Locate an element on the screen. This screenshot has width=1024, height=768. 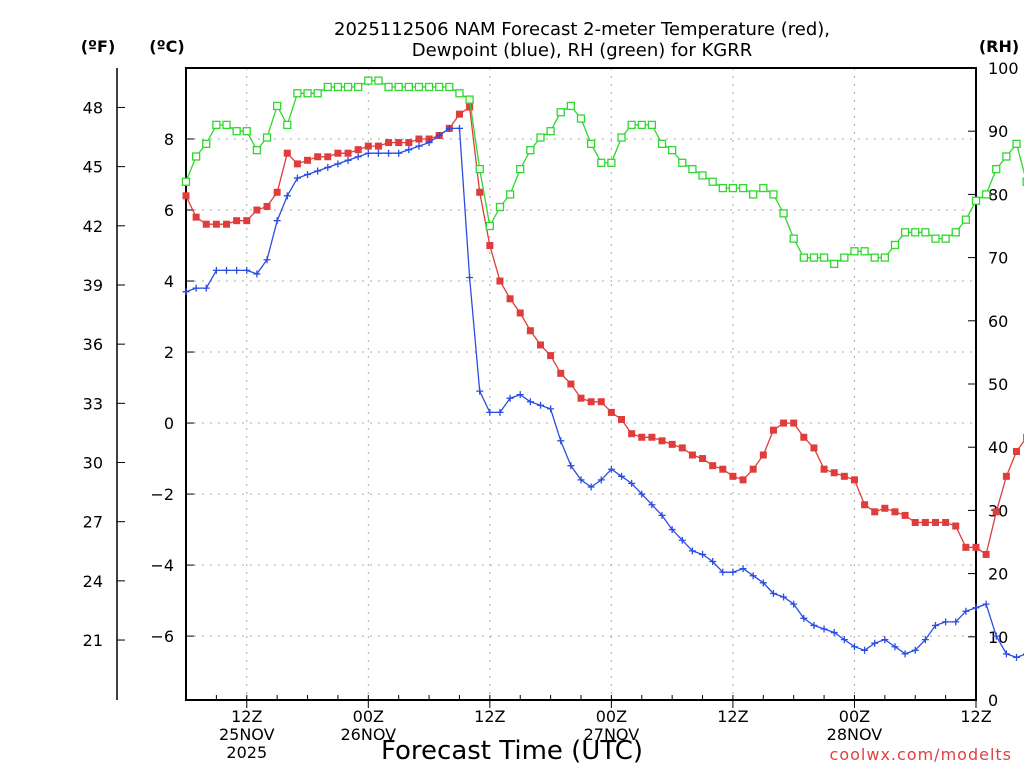
celsius-tick-label: −6 is located at coordinates (162, 636).